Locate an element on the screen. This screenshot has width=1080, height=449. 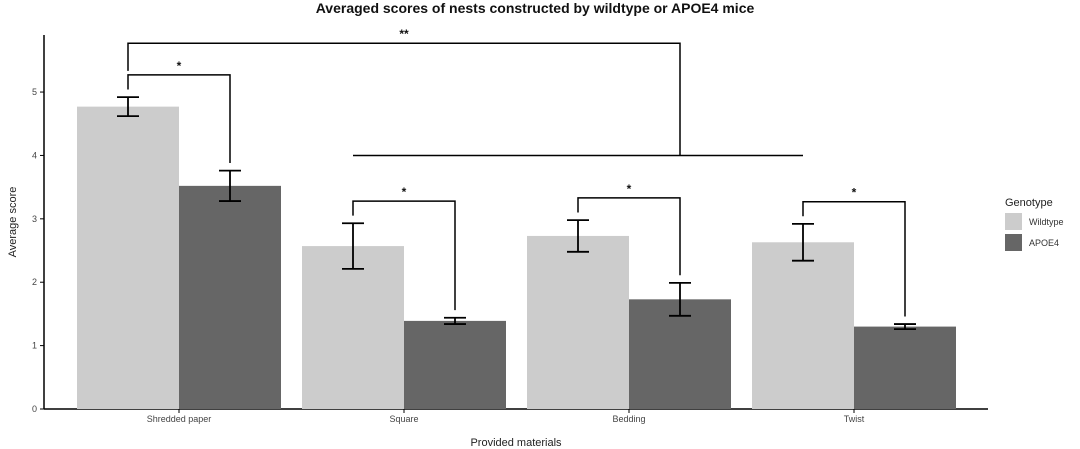
significance-bracket-shredded-paper is located at coordinates (179, 119).